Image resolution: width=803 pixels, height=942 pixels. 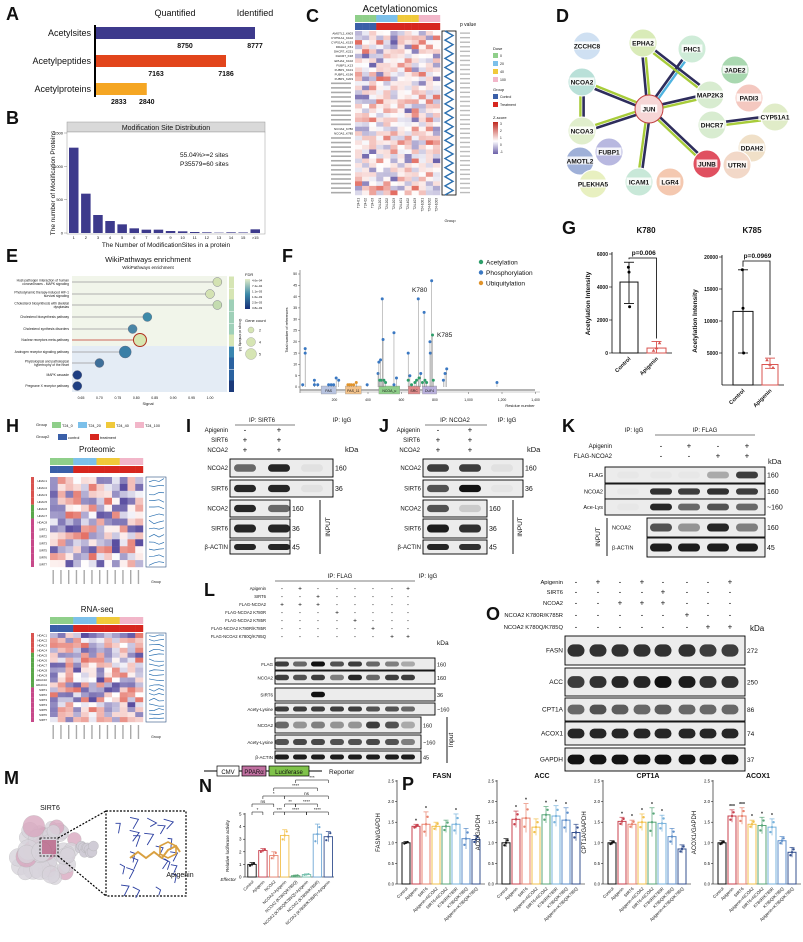 I want to click on panel-letter-i: I, so click(x=188, y=426).